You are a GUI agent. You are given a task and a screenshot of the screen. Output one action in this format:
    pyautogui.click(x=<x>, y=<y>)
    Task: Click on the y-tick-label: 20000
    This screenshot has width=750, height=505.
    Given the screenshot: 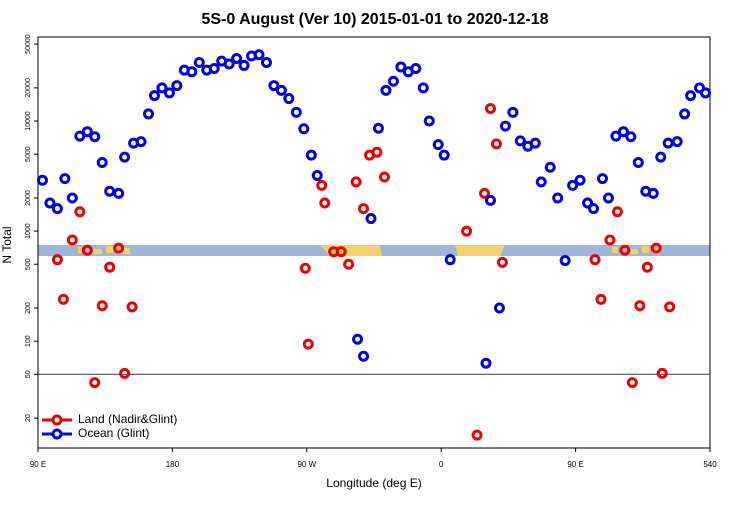 What is the action you would take?
    pyautogui.click(x=28, y=88)
    